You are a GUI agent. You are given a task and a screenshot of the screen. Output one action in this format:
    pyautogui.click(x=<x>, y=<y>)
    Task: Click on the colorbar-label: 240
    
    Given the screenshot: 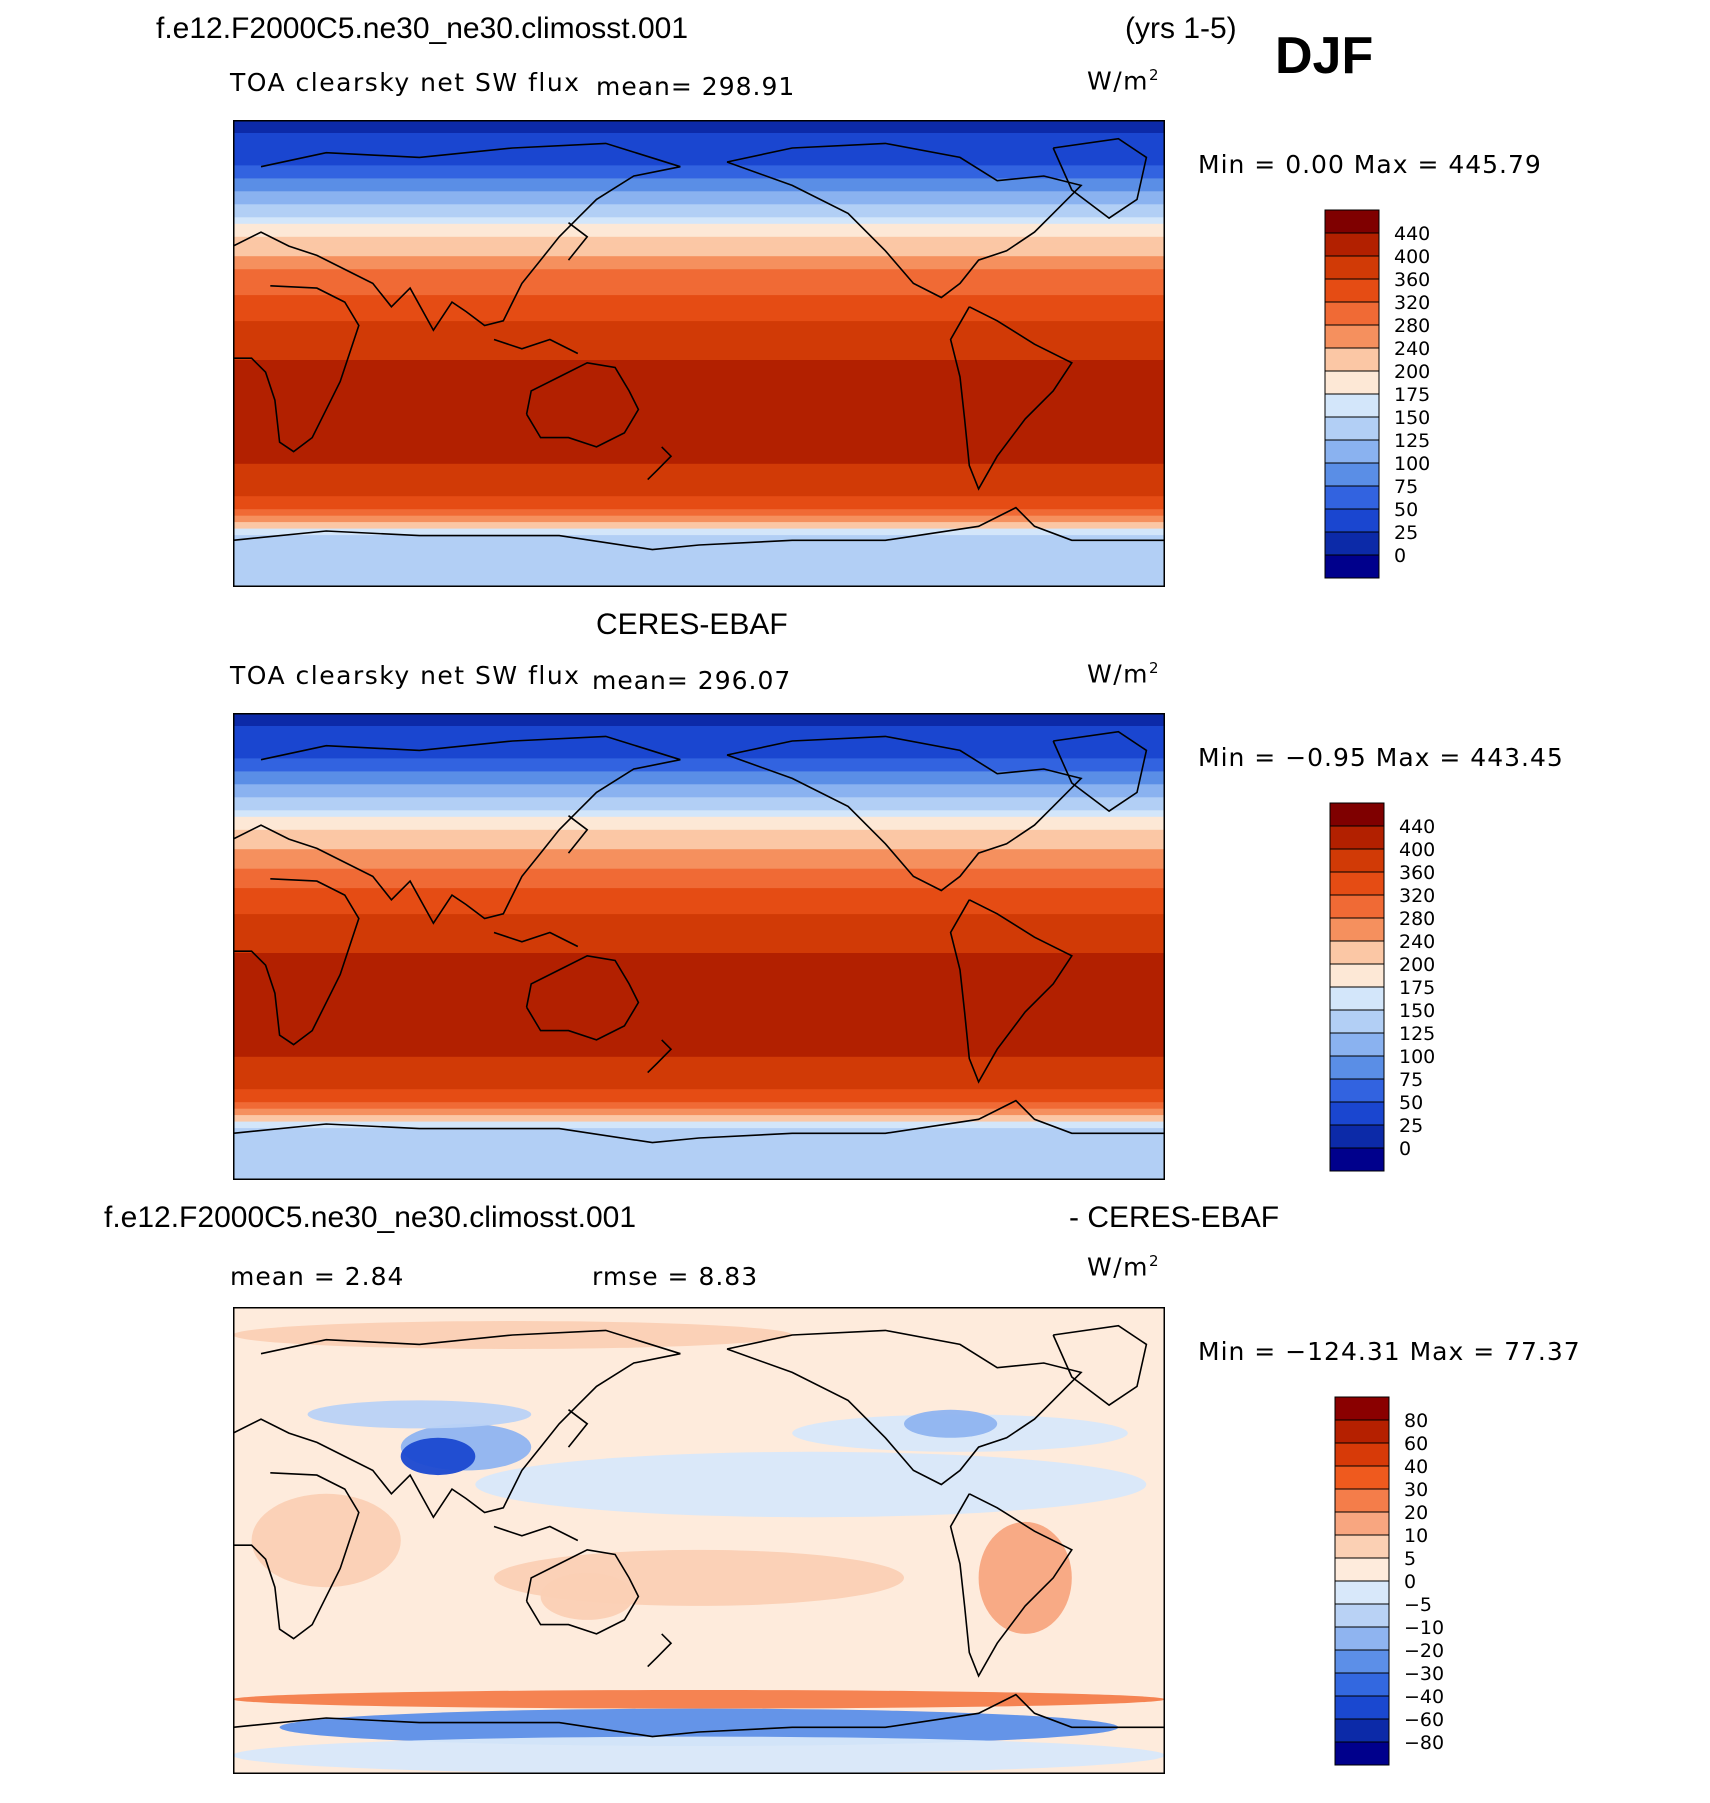 What is the action you would take?
    pyautogui.click(x=1417, y=942)
    